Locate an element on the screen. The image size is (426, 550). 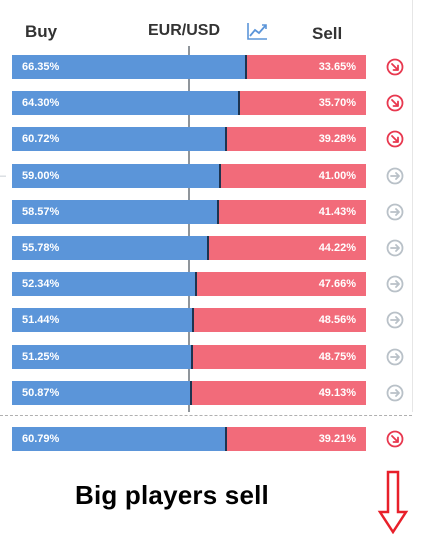
sentiment-row: 58.57% 41.43% is located at coordinates (189, 211).